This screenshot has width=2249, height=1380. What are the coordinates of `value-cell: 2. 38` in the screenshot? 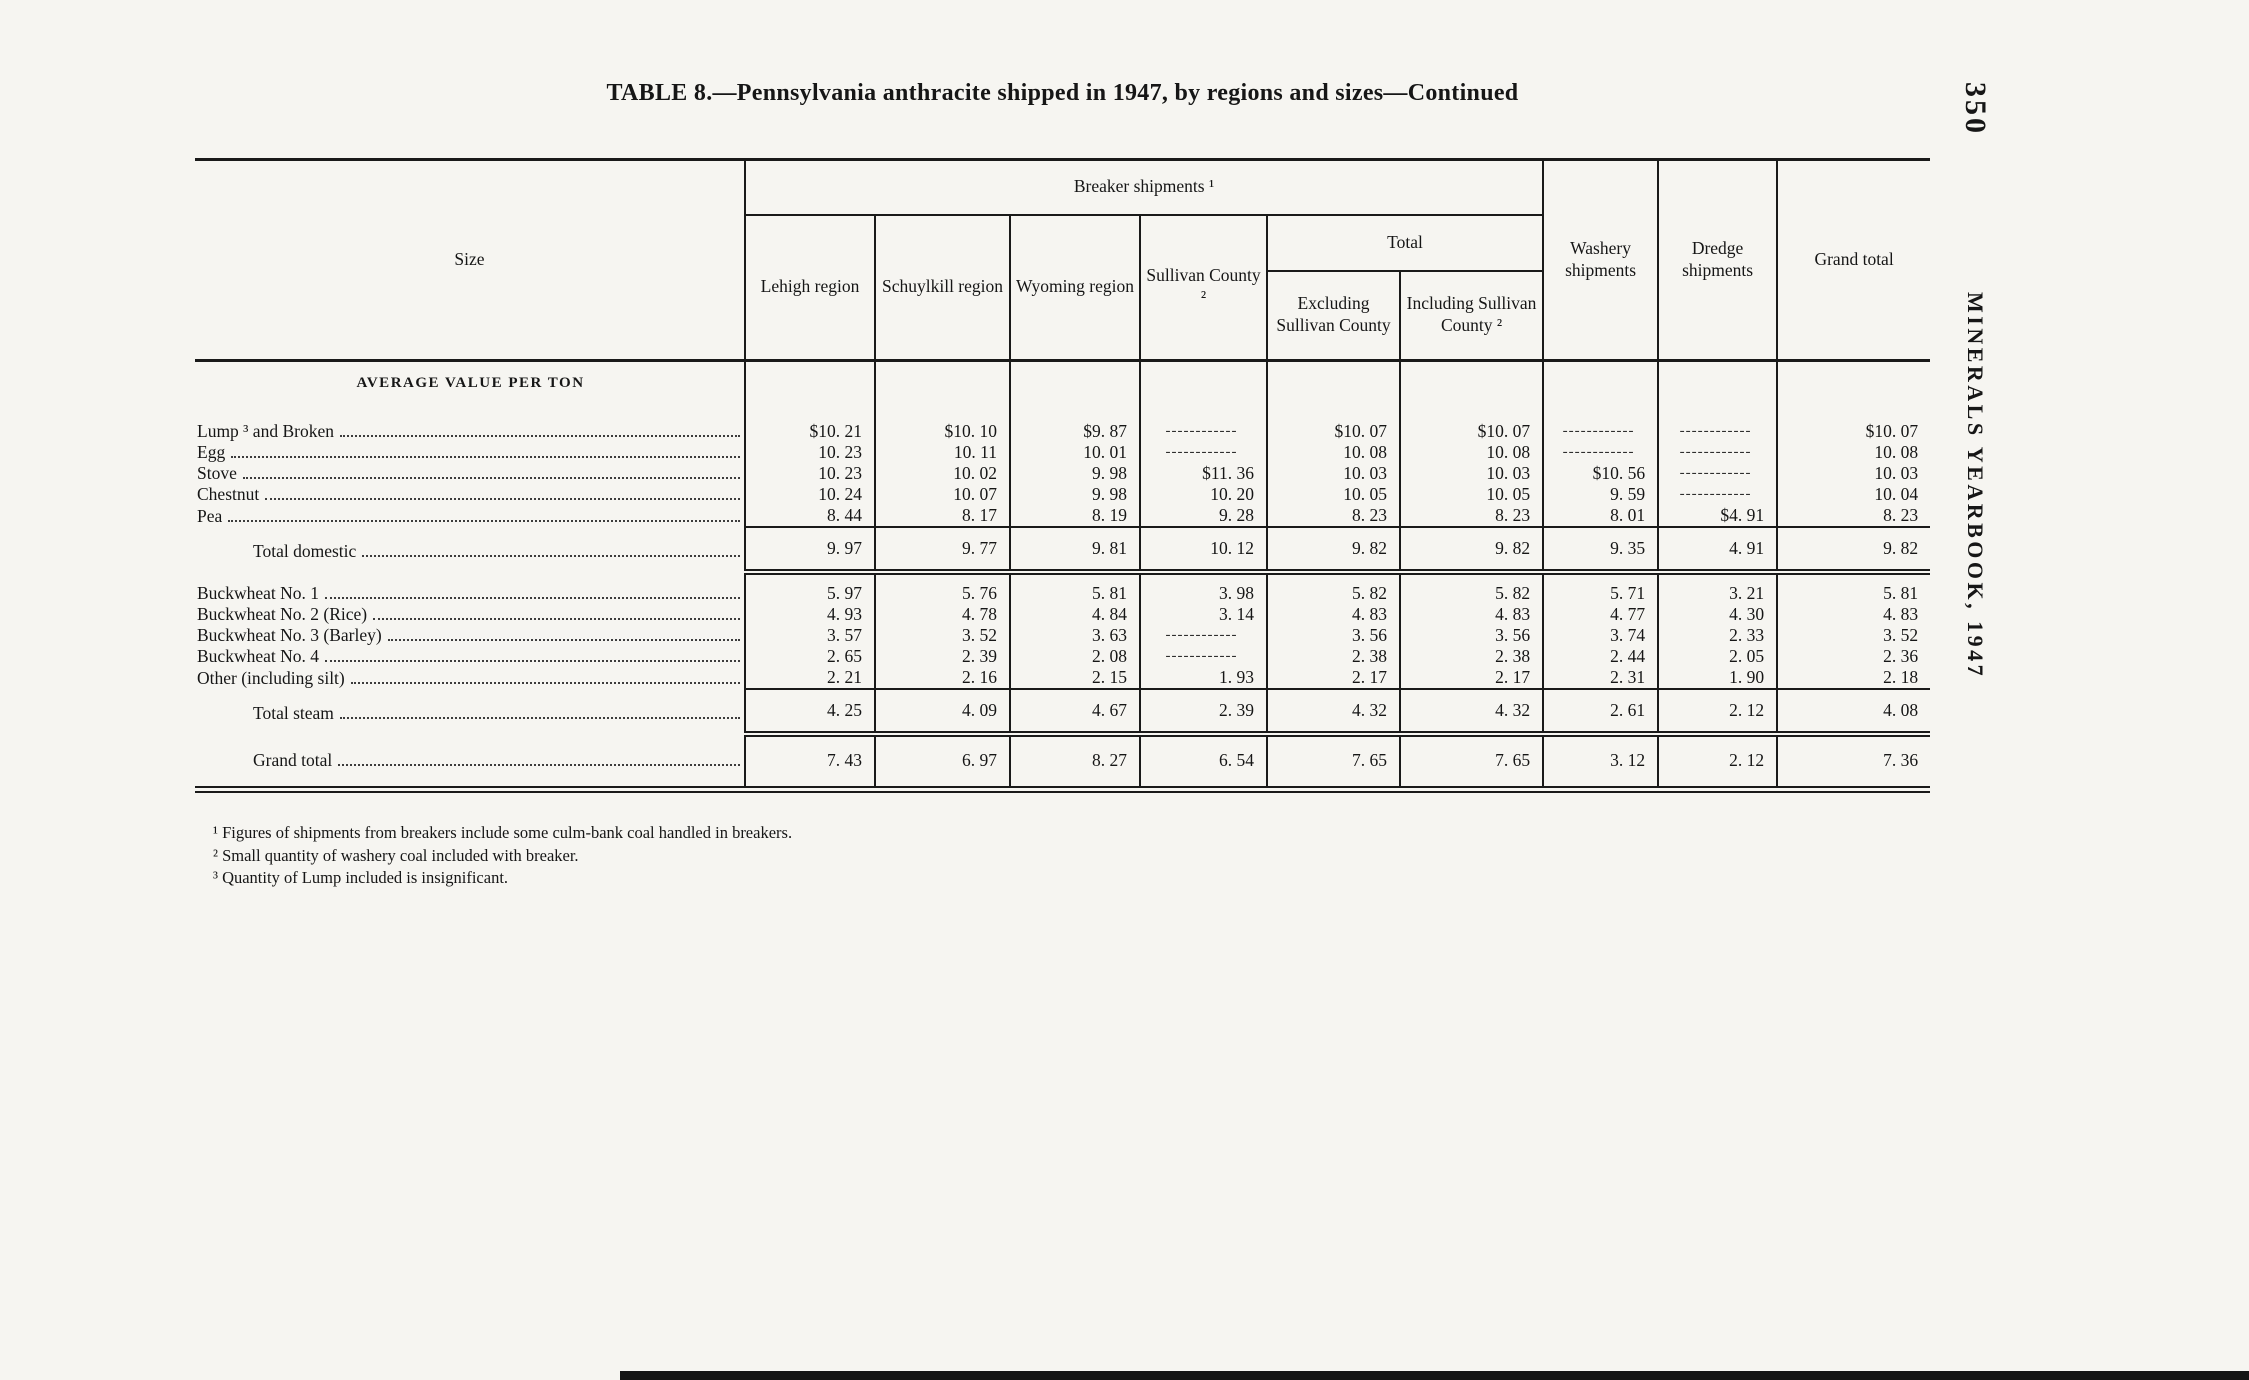 It's located at (1333, 656).